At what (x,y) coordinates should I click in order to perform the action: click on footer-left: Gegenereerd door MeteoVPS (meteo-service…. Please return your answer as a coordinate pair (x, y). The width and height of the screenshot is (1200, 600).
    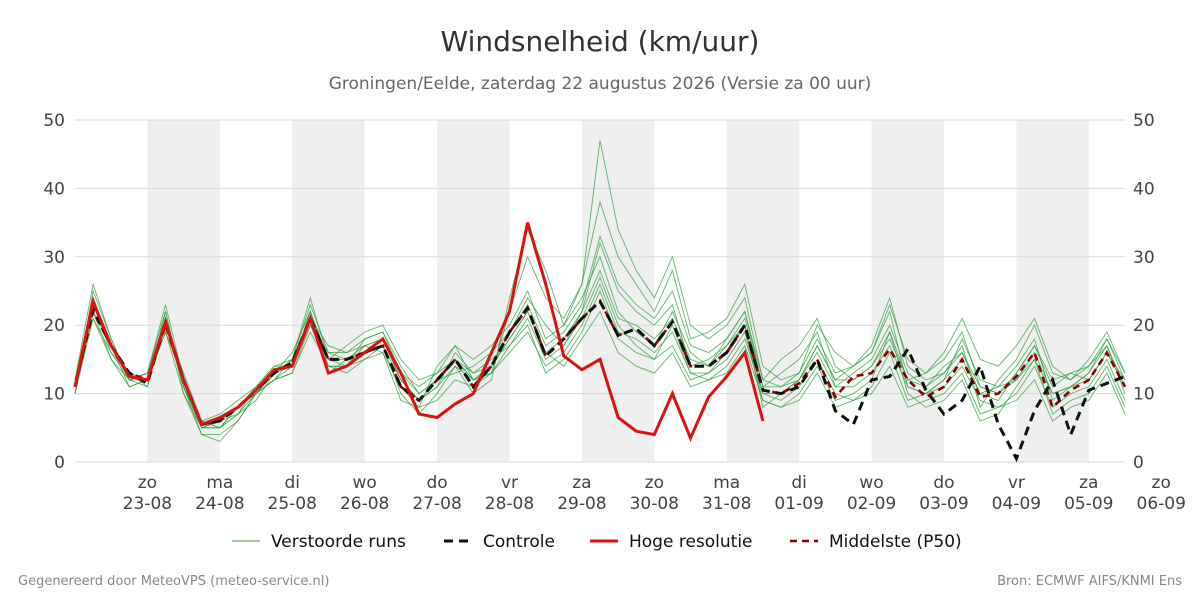
    Looking at the image, I should click on (173, 581).